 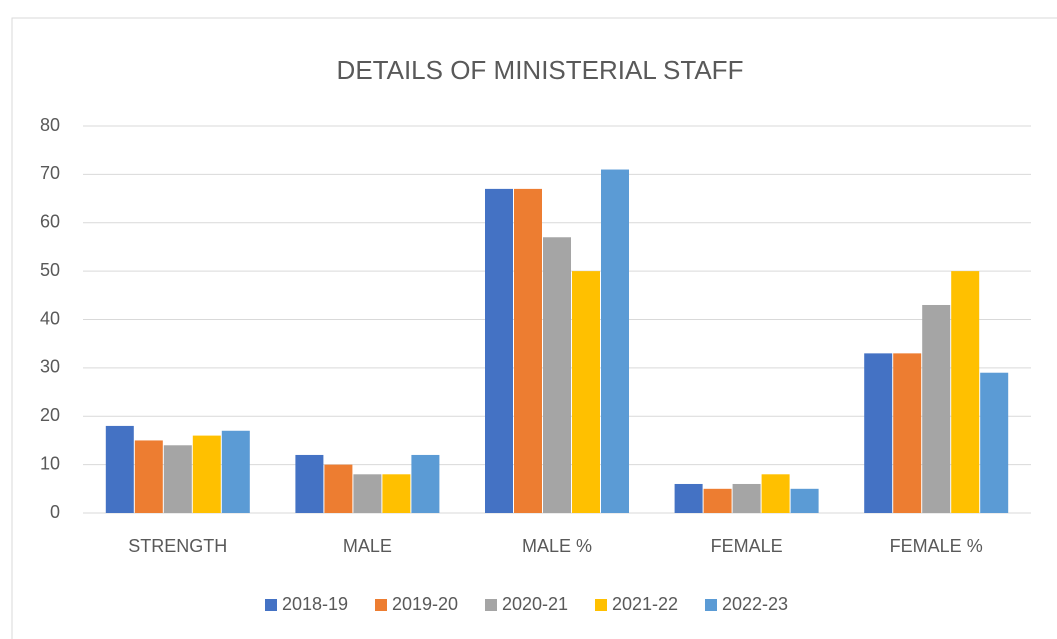 What do you see at coordinates (535, 604) in the screenshot?
I see `legend-label: 2020-21` at bounding box center [535, 604].